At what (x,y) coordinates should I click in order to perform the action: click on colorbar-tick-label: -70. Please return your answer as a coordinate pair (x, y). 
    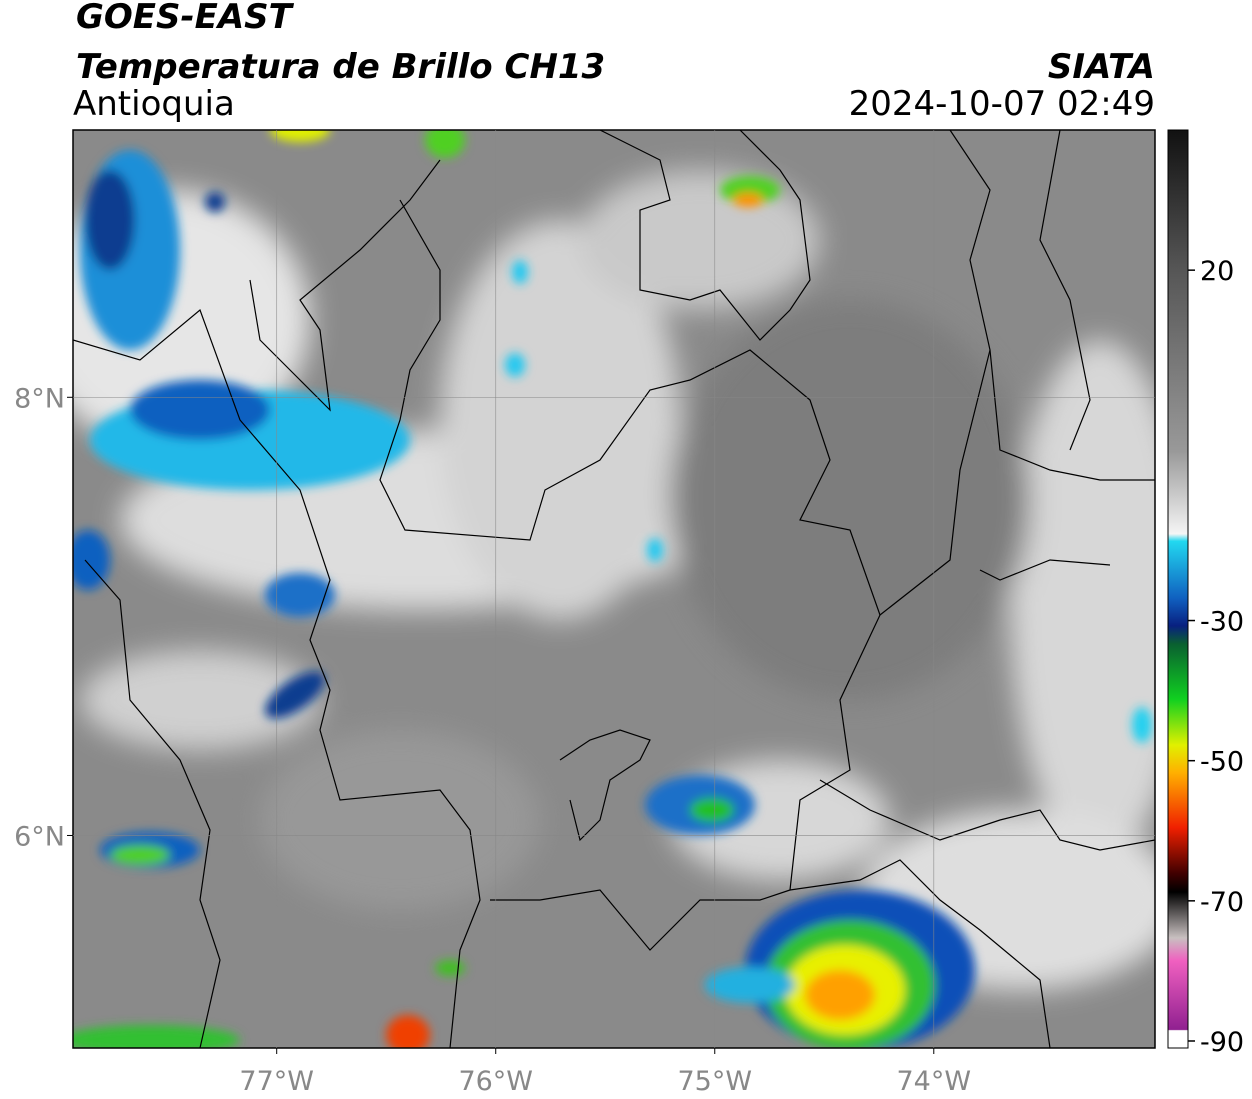
    Looking at the image, I should click on (1222, 902).